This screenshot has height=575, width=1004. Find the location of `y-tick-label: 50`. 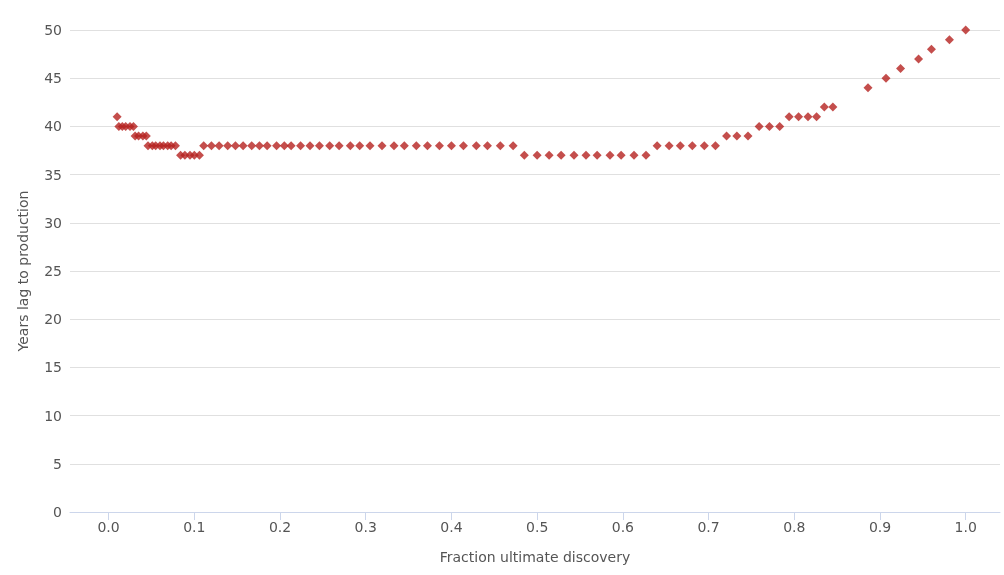

y-tick-label: 50 is located at coordinates (53, 30).